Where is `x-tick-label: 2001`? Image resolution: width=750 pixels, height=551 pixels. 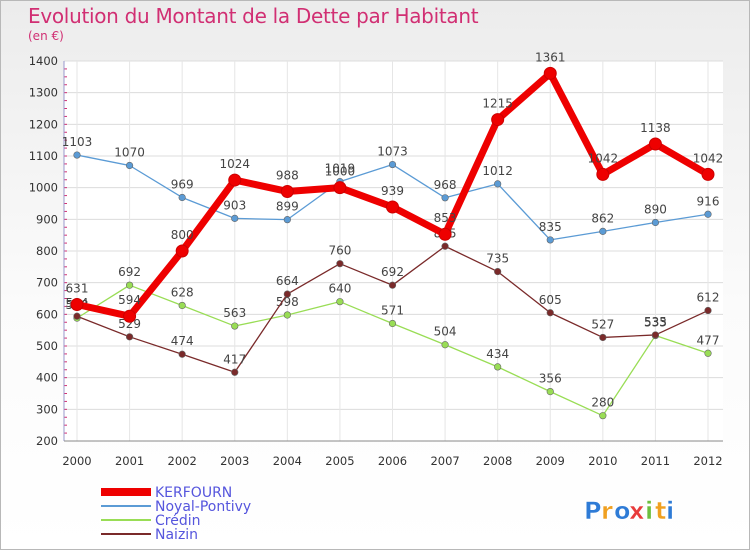 x-tick-label: 2001 is located at coordinates (129, 461).